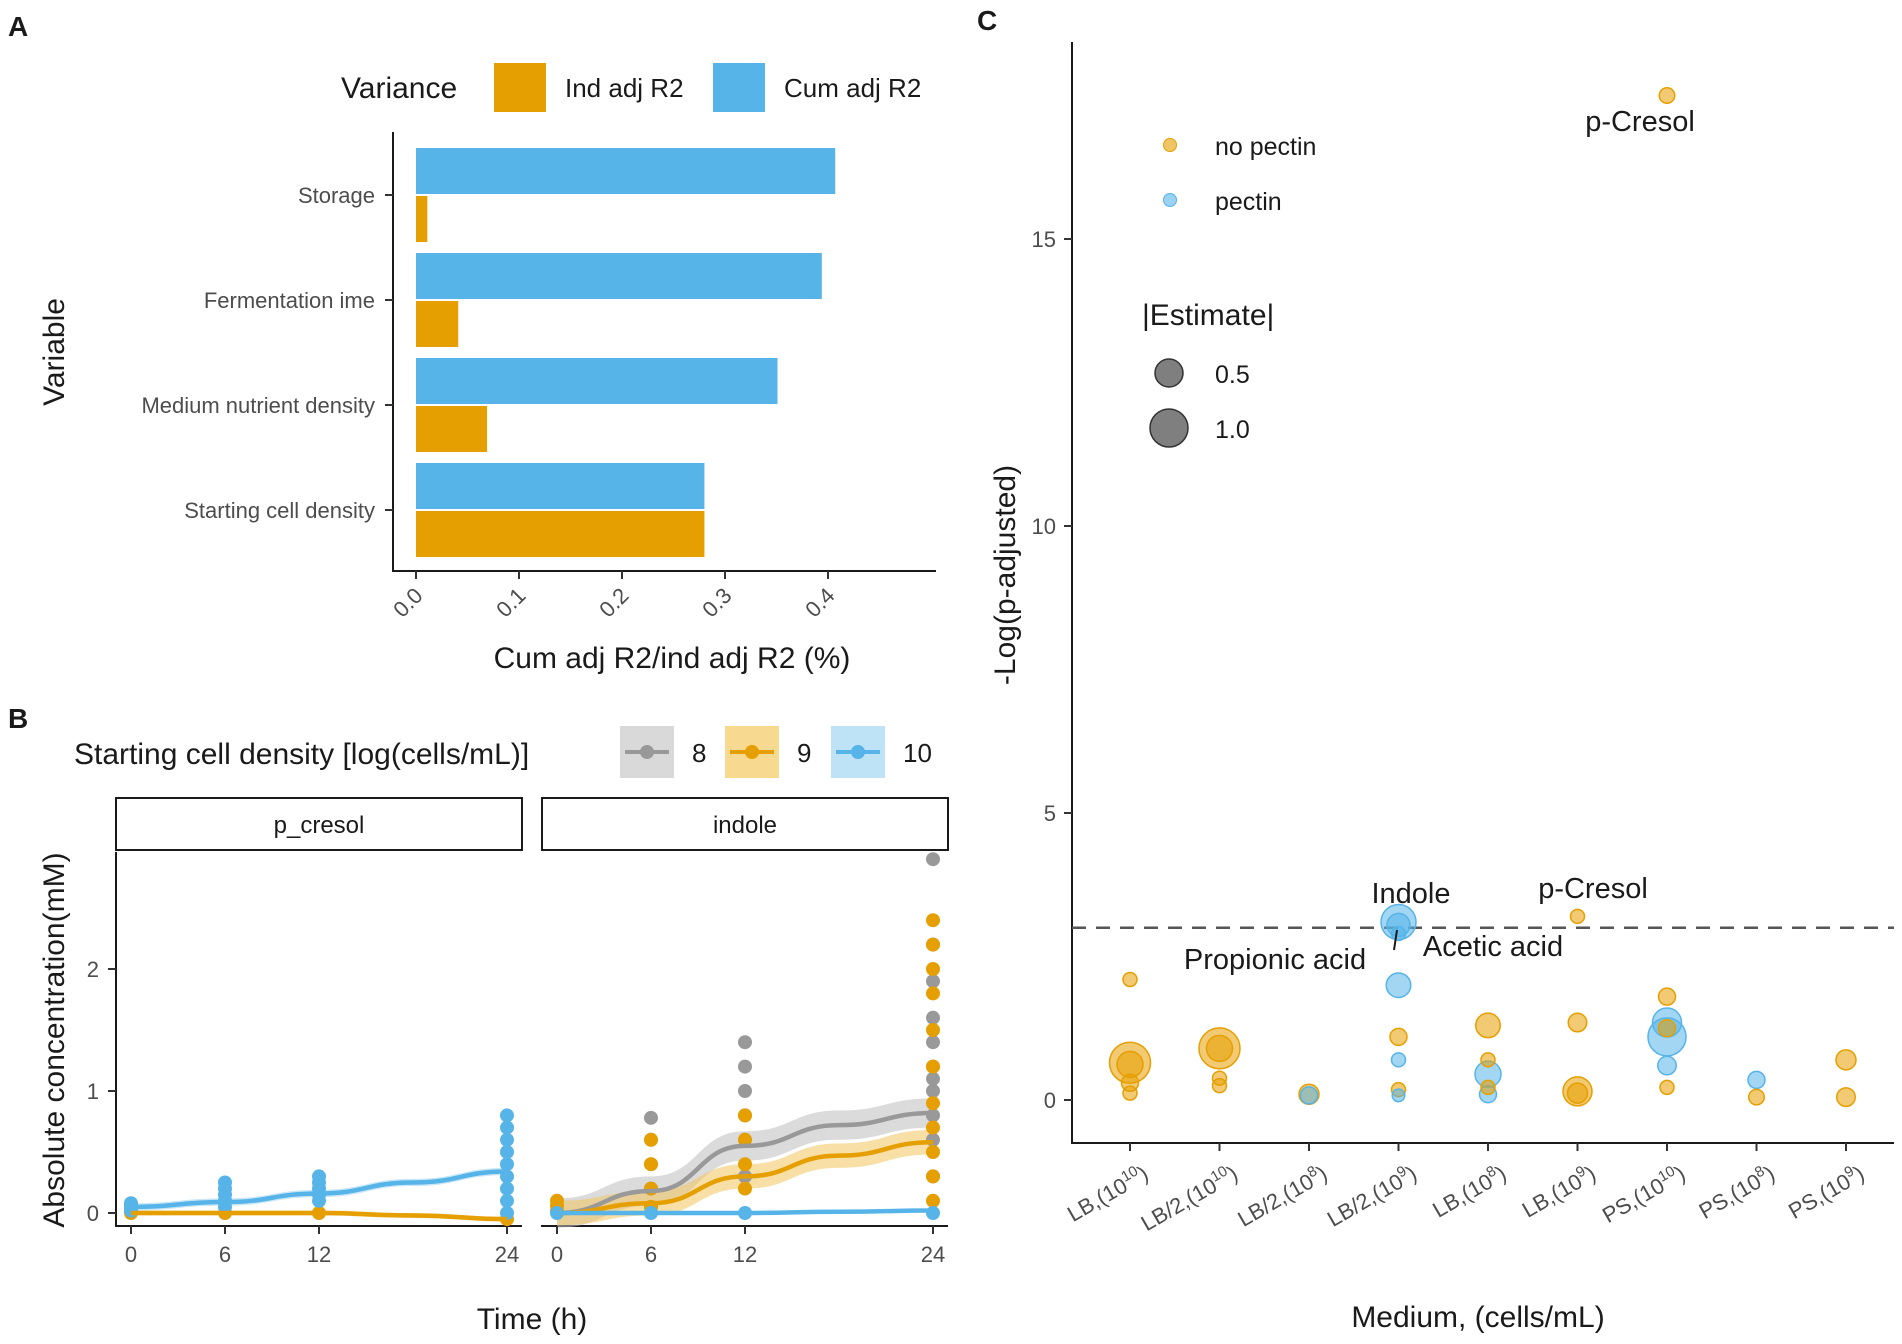  Describe the element at coordinates (1170, 200) in the screenshot. I see `legend-c-dot-pectin` at that location.